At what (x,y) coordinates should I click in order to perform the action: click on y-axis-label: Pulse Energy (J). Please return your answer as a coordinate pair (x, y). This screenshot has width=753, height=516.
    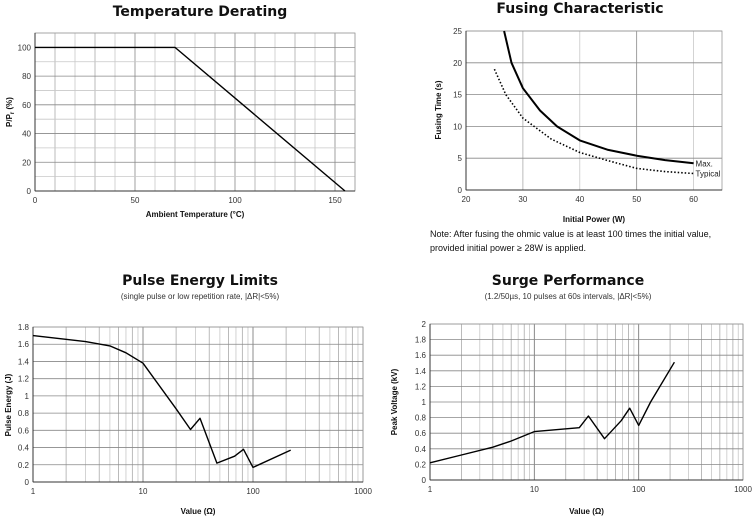
    Looking at the image, I should click on (8, 404).